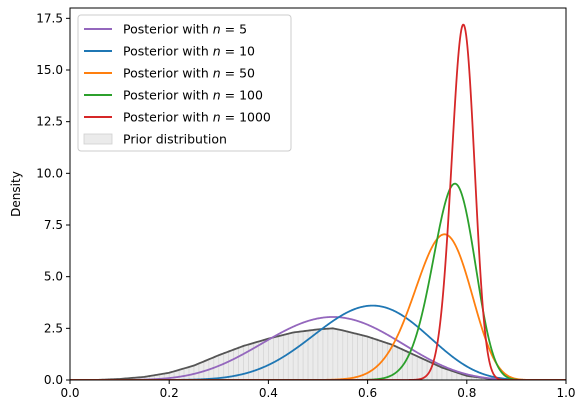  What do you see at coordinates (53, 328) in the screenshot?
I see `y-tick-label: 2.5` at bounding box center [53, 328].